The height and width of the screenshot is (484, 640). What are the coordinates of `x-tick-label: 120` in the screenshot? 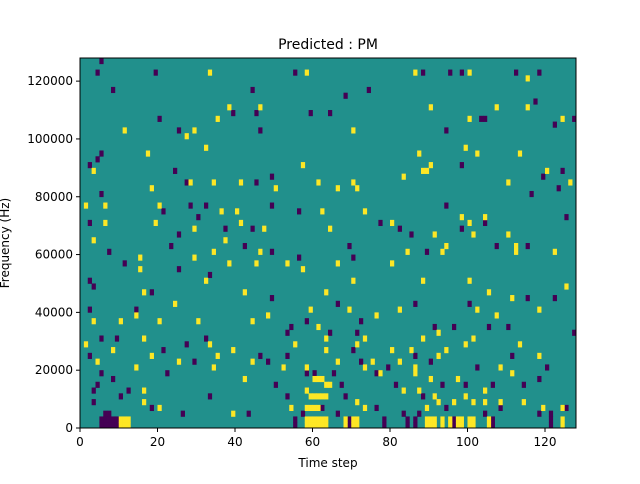 It's located at (545, 442).